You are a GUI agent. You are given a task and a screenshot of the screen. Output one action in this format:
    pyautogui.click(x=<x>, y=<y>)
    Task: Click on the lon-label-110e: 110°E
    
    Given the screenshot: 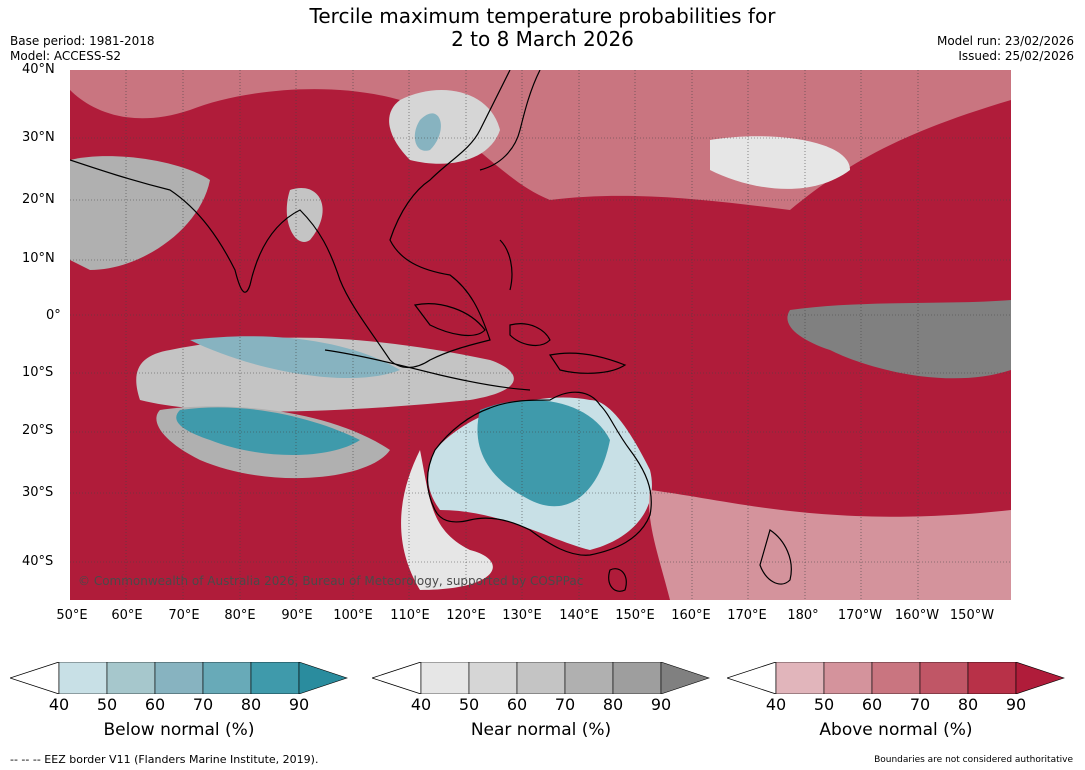 What is the action you would take?
    pyautogui.click(x=410, y=615)
    